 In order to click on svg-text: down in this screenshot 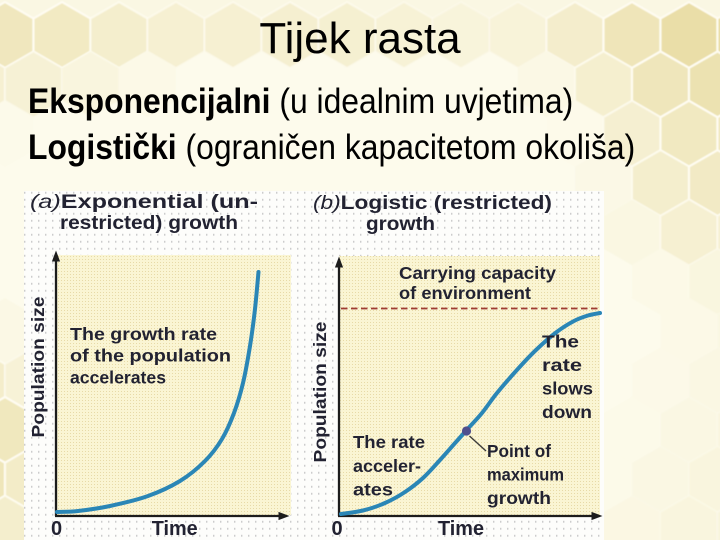, I will do `click(567, 412)`.